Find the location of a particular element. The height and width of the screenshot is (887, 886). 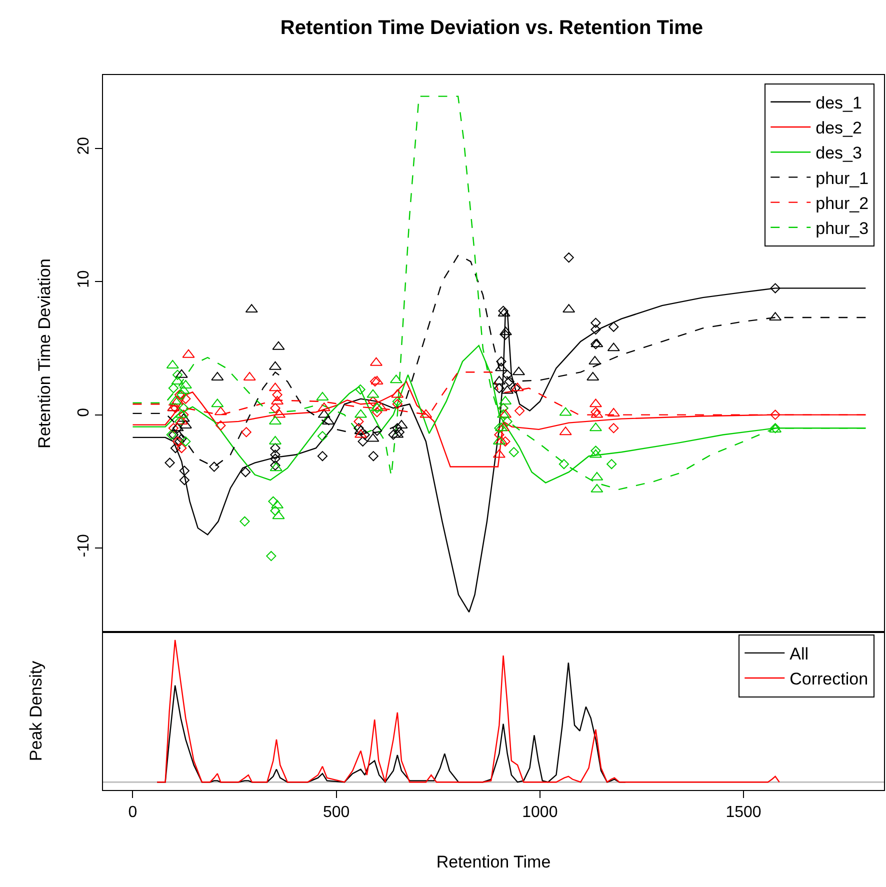

x-tick-label: 1000 is located at coordinates (540, 813).